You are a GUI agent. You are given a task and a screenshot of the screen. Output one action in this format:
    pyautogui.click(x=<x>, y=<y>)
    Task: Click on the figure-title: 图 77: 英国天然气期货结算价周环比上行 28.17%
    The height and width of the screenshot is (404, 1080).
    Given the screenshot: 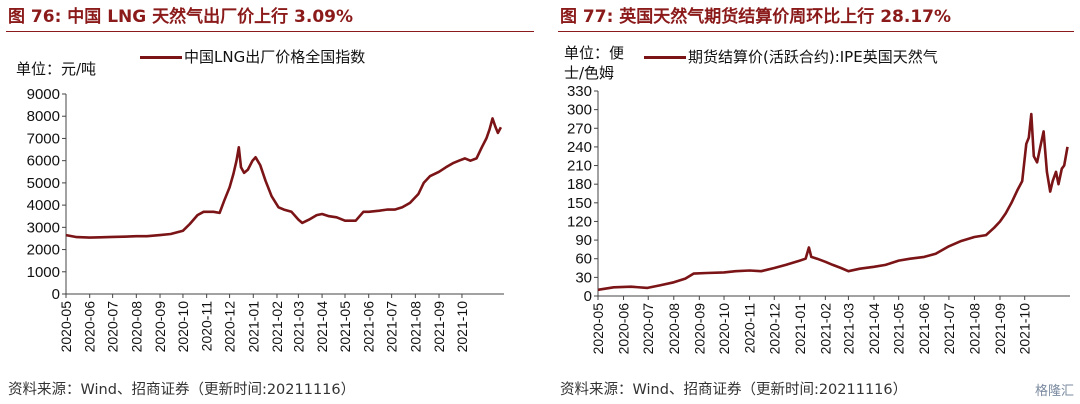 What is the action you would take?
    pyautogui.click(x=756, y=17)
    